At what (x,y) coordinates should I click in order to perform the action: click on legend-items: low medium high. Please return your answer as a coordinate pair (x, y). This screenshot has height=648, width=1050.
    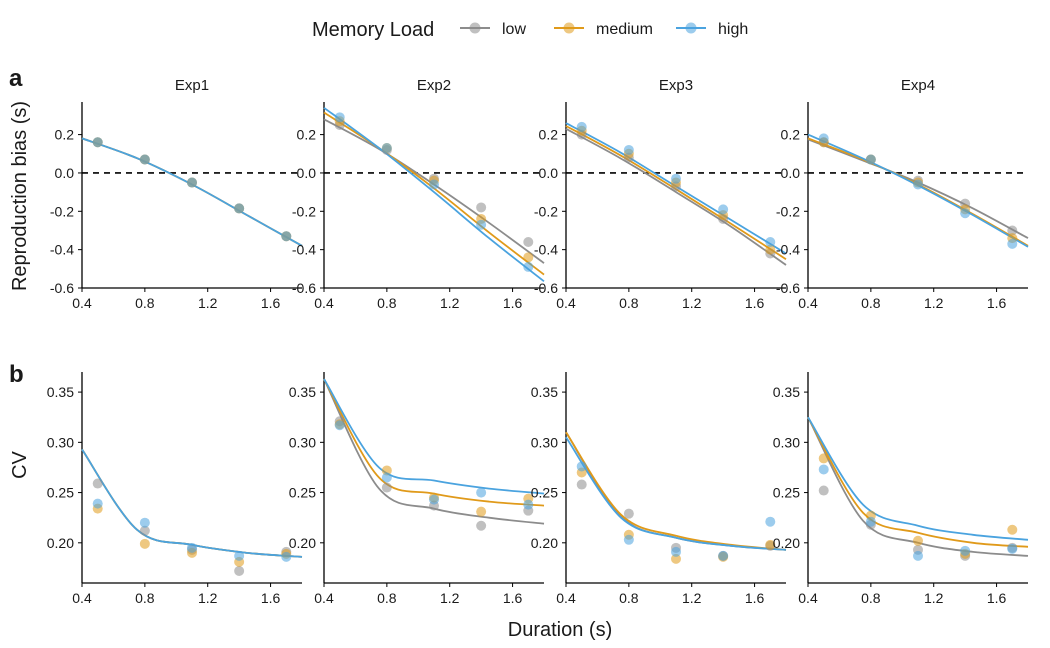
    Looking at the image, I should click on (604, 29).